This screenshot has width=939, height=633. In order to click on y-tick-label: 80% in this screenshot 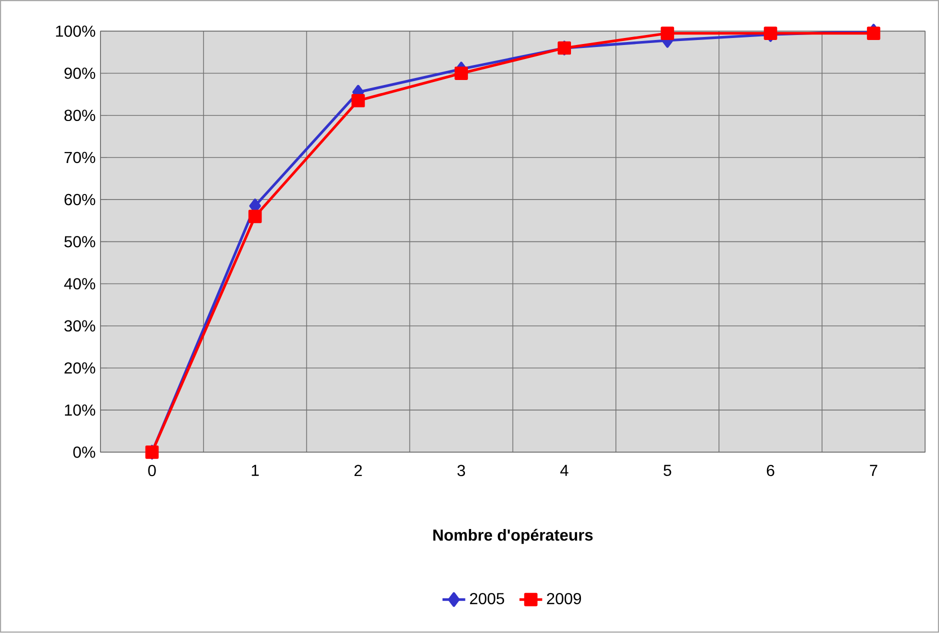, I will do `click(80, 116)`.